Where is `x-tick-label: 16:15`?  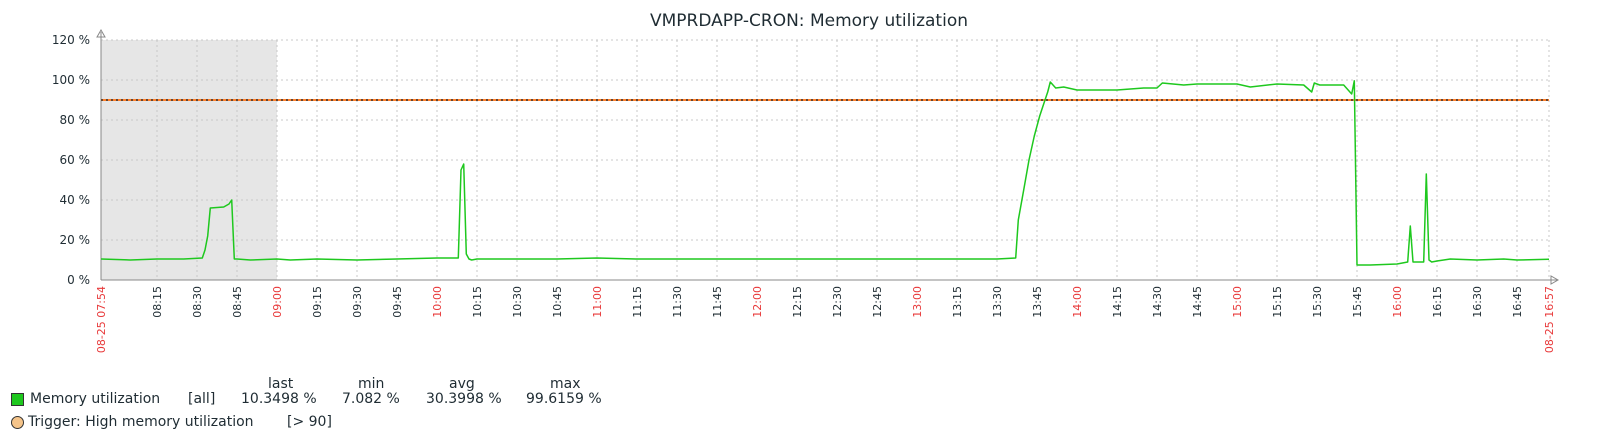 x-tick-label: 16:15 is located at coordinates (1437, 302).